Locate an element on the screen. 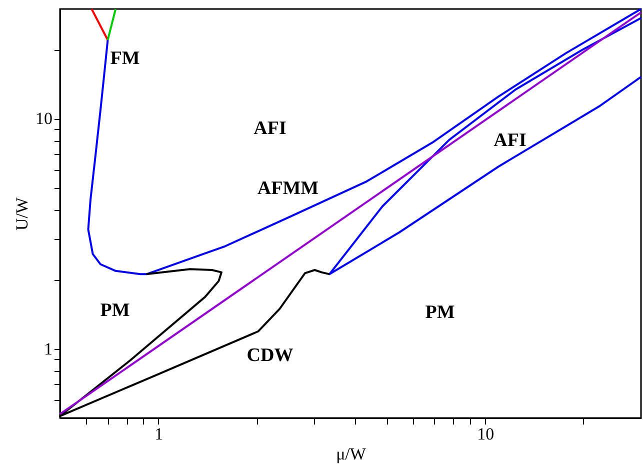 The image size is (643, 464). annotation: FM is located at coordinates (125, 58).